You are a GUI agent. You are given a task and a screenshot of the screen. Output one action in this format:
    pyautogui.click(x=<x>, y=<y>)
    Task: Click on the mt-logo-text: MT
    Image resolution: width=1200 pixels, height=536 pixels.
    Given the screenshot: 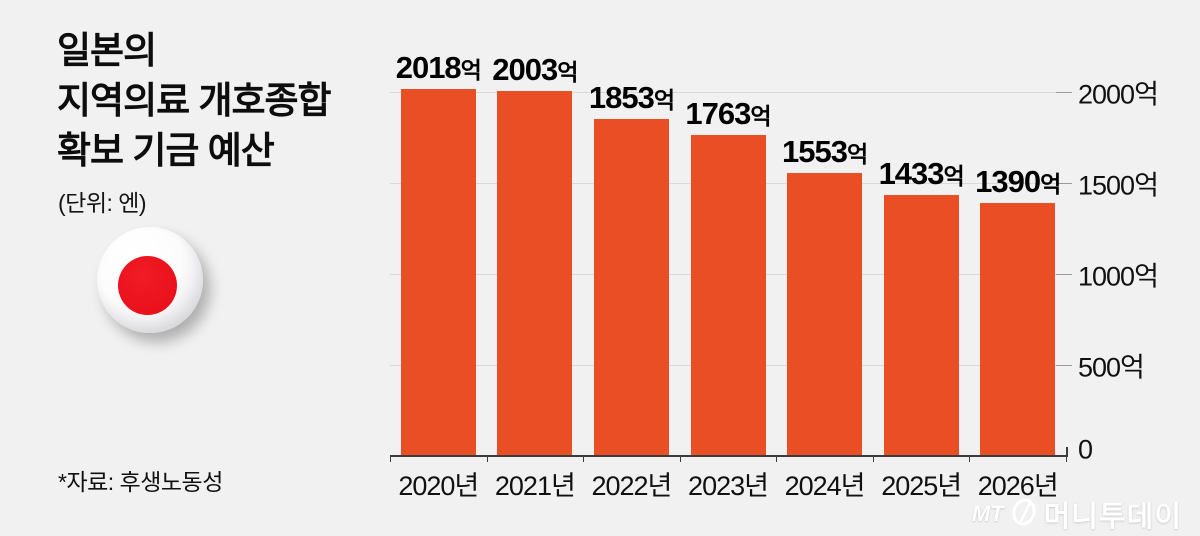 What is the action you would take?
    pyautogui.click(x=987, y=513)
    